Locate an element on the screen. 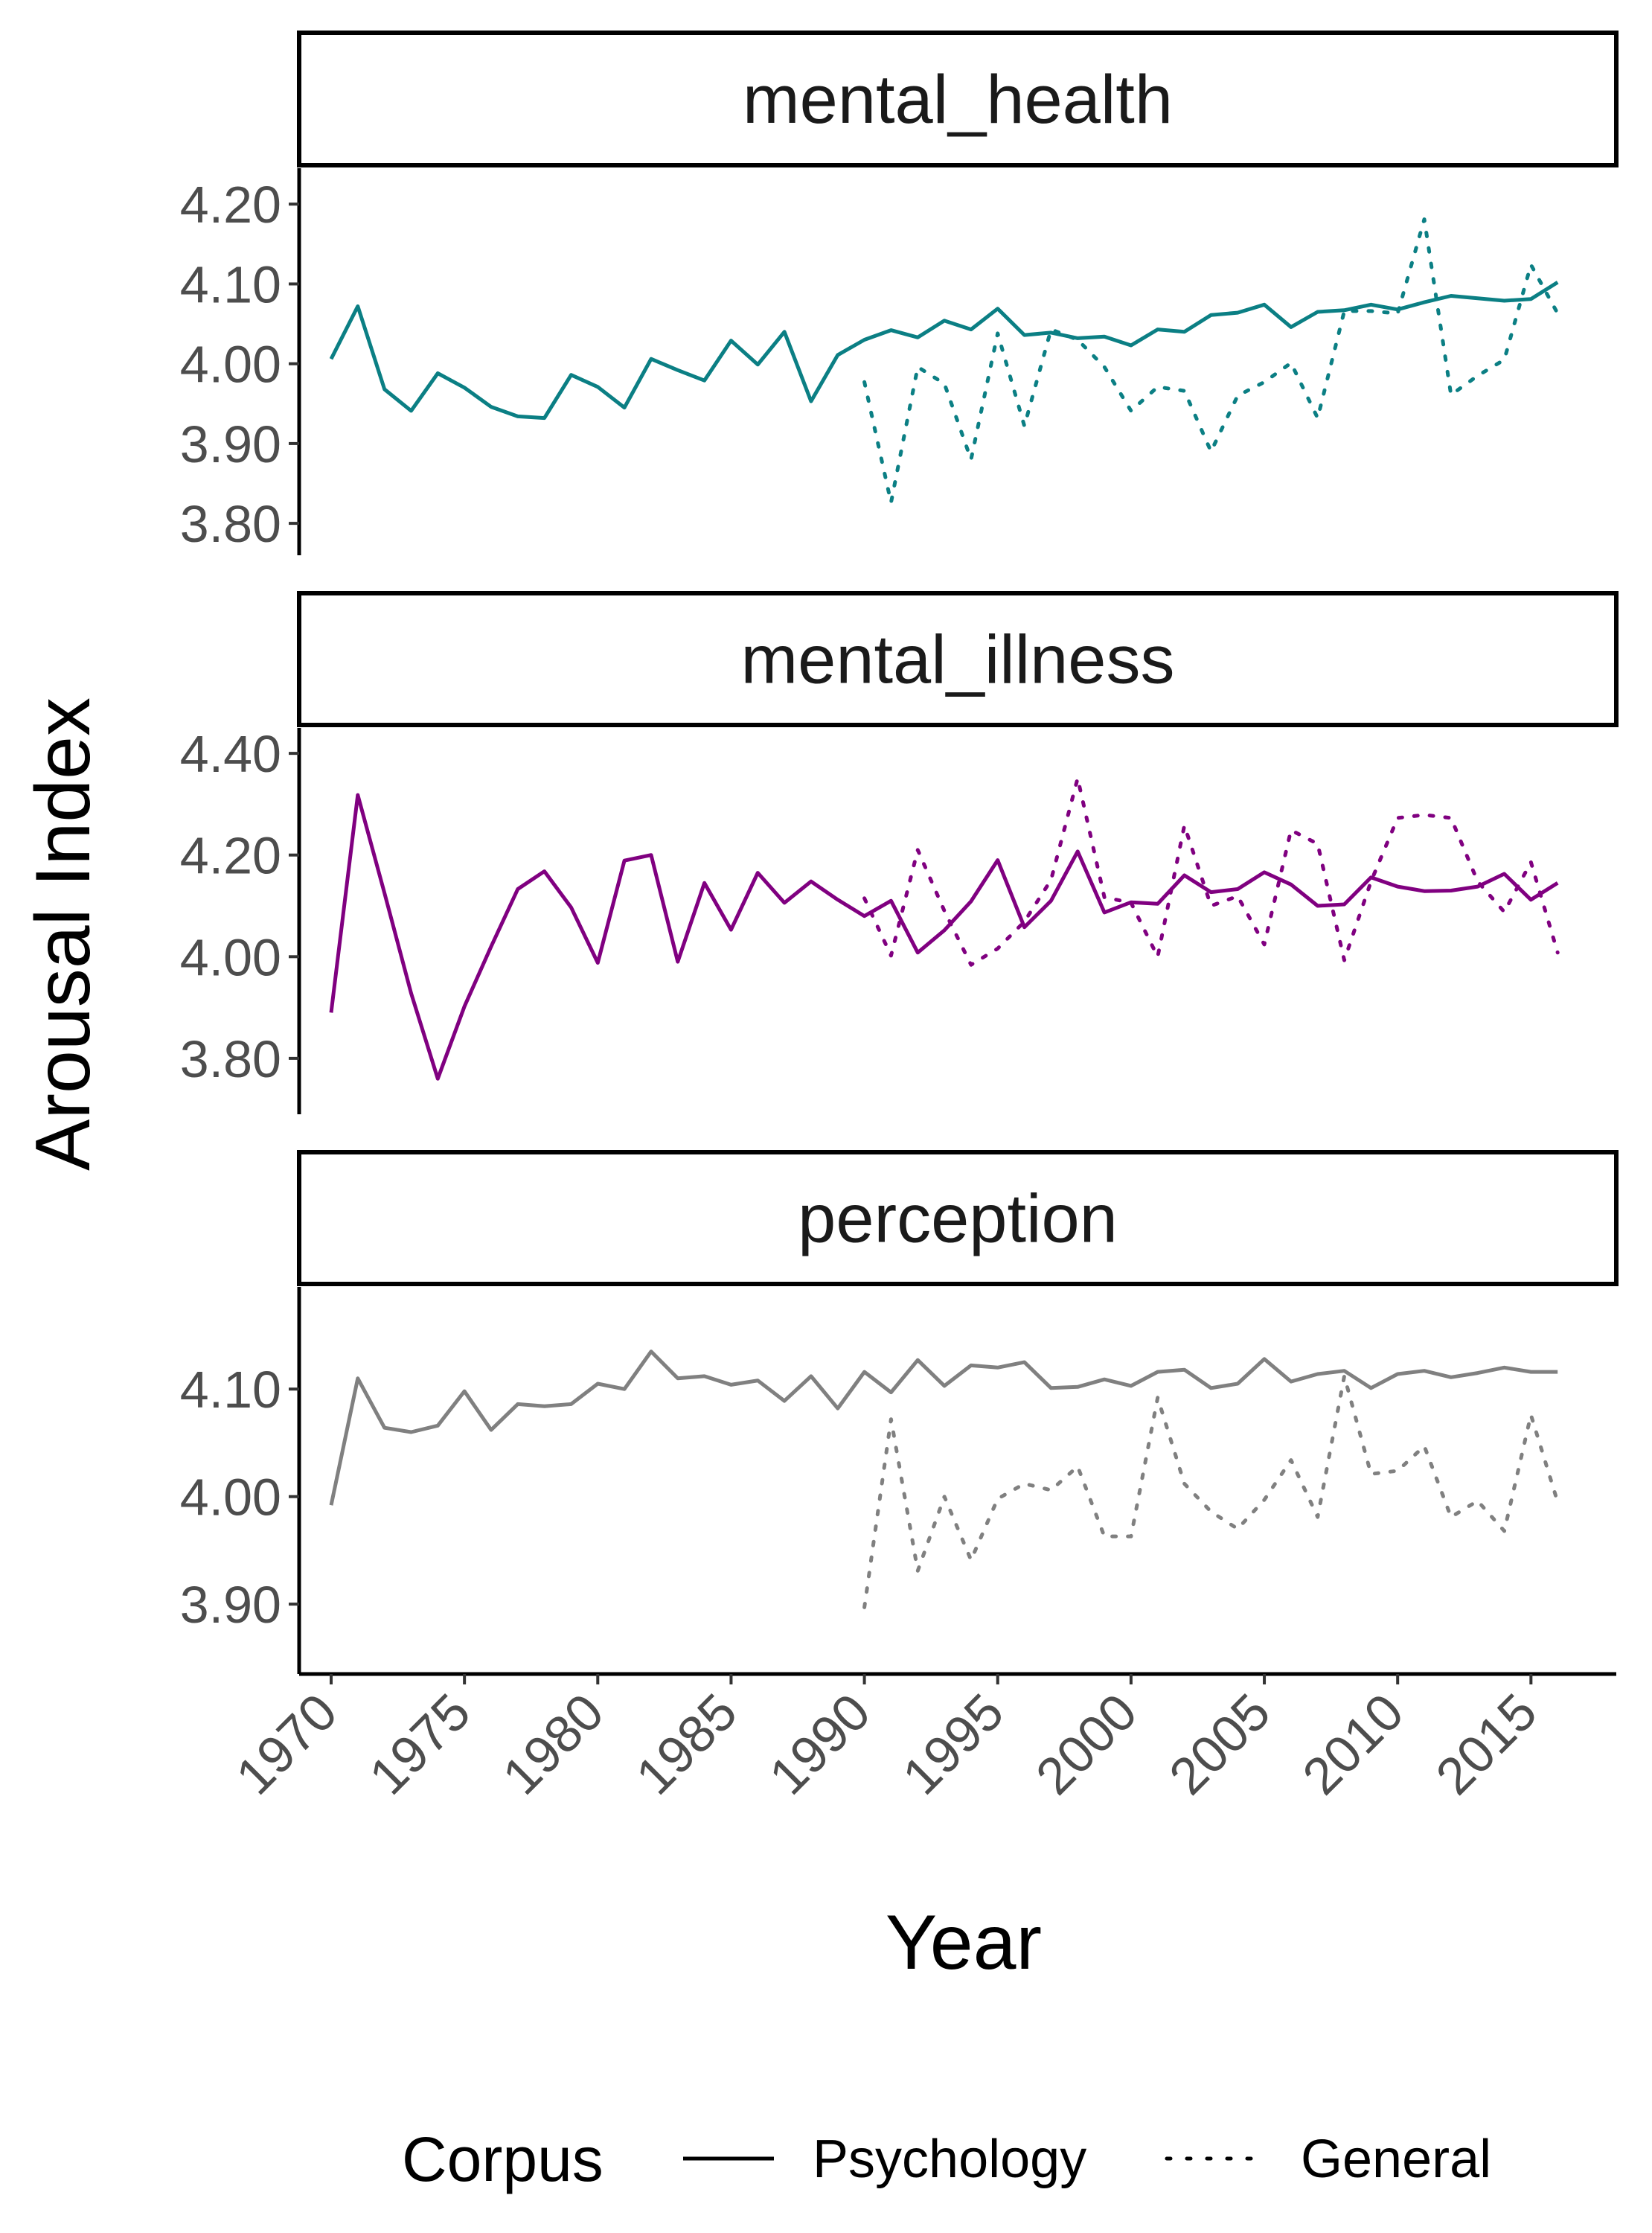 This screenshot has width=1652, height=2233. y-tick-label: 4.40 is located at coordinates (230, 754).